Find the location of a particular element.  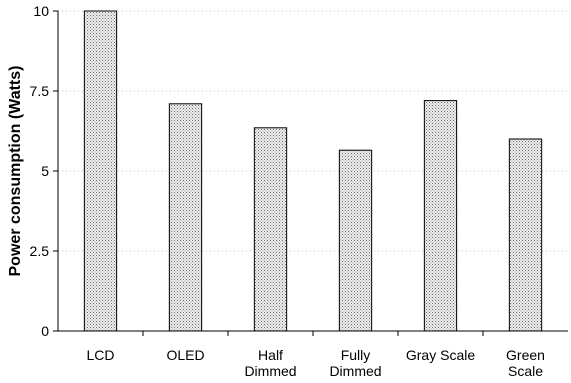

y-tick-labels: 0 2.5 5 7.5 10 is located at coordinates (40, 171).